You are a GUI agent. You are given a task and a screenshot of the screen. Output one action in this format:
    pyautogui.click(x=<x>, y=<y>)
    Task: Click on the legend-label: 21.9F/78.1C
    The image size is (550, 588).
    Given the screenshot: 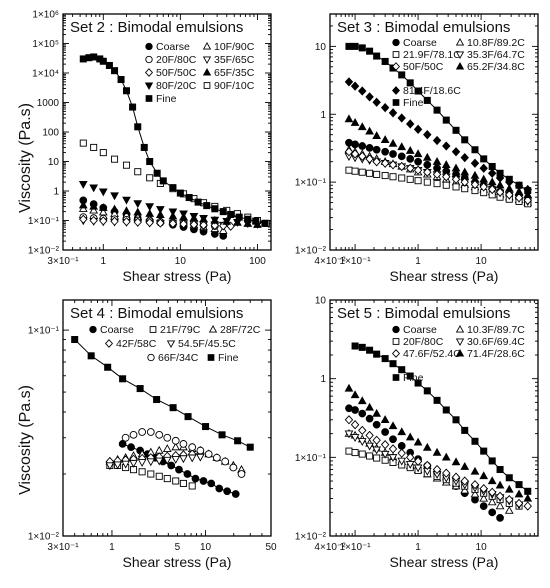 What is the action you would take?
    pyautogui.click(x=432, y=55)
    